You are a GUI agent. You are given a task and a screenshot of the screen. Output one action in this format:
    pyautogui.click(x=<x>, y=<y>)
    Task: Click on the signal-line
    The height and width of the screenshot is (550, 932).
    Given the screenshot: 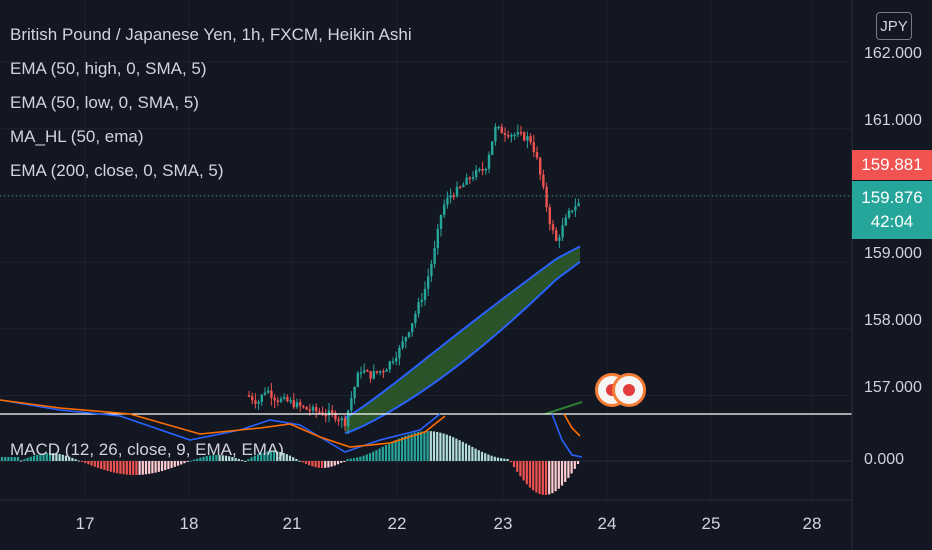 What is the action you would take?
    pyautogui.click(x=223, y=423)
    